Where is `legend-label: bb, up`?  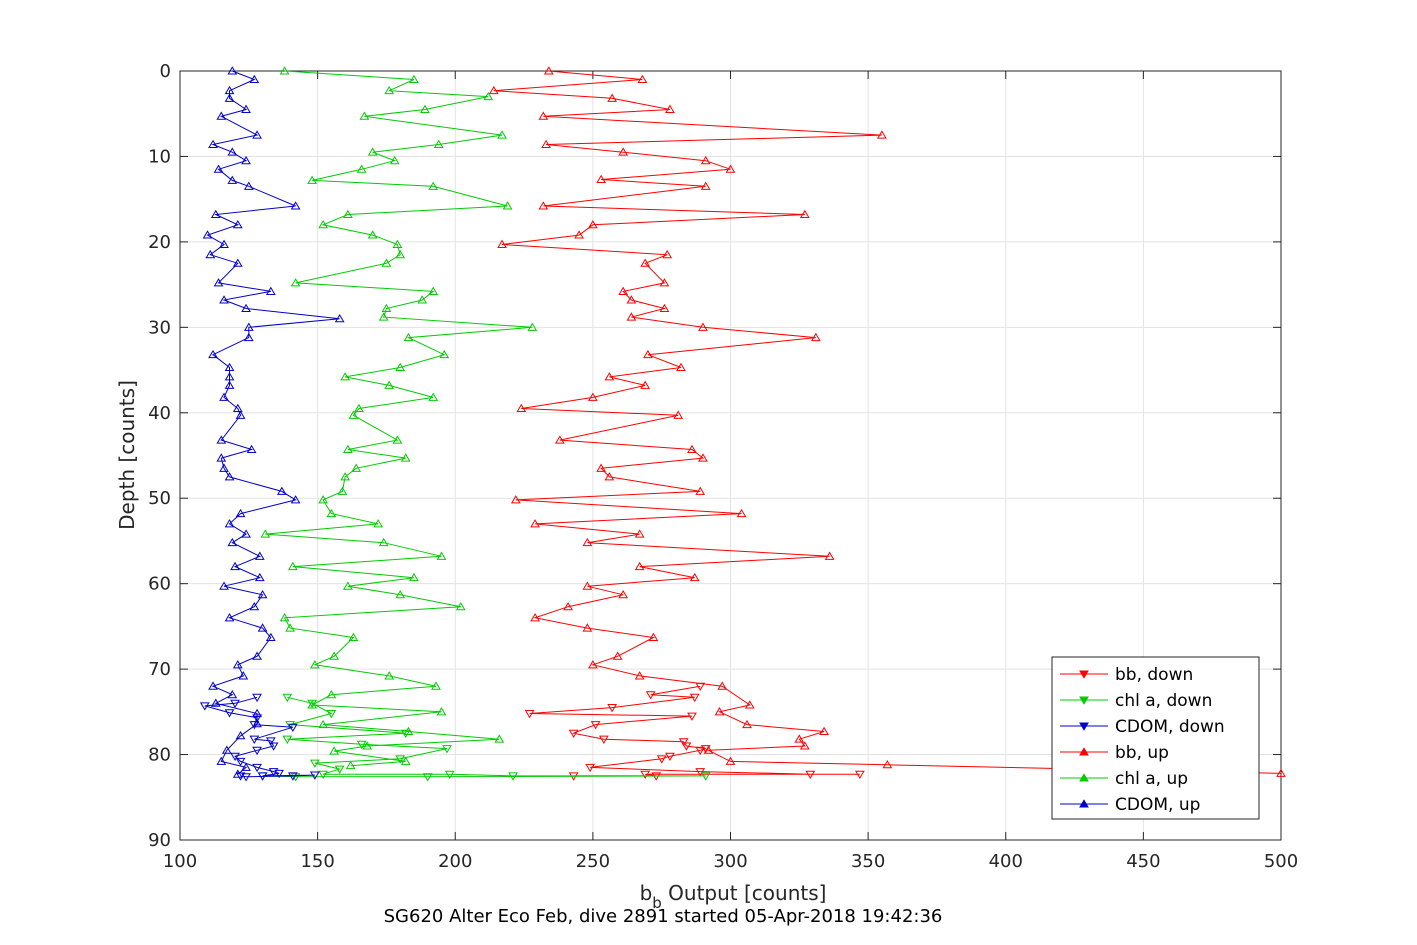
legend-label: bb, up is located at coordinates (1142, 753).